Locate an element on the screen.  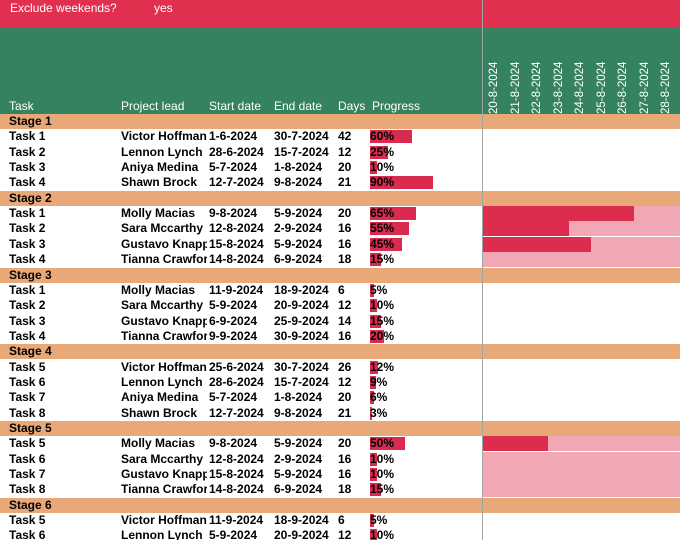
progress-cell: 55% is located at coordinates (405, 228).